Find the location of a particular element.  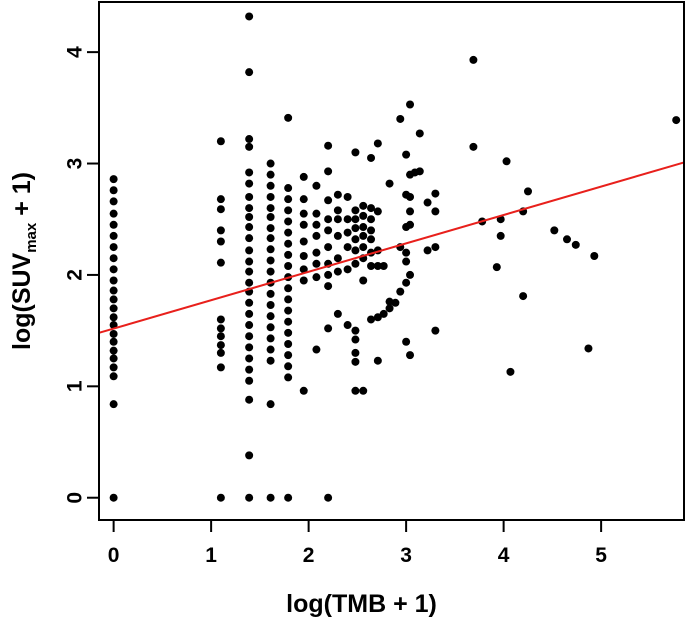

y-tick-label: 3 is located at coordinates (74, 164).